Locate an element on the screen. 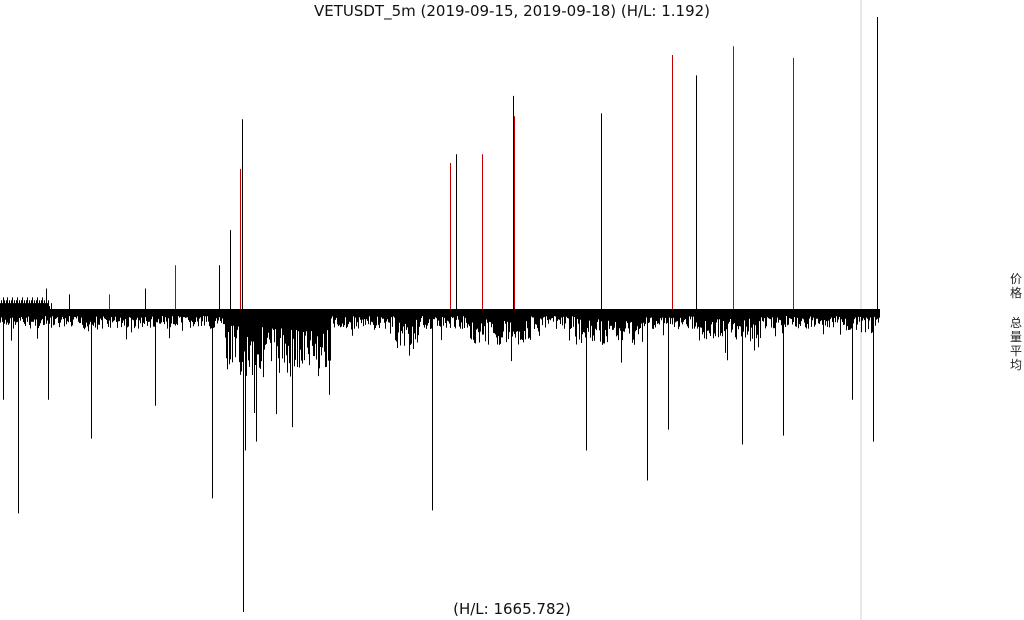 The width and height of the screenshot is (1024, 620). side-label-price: 价格 is located at coordinates (1015, 286).